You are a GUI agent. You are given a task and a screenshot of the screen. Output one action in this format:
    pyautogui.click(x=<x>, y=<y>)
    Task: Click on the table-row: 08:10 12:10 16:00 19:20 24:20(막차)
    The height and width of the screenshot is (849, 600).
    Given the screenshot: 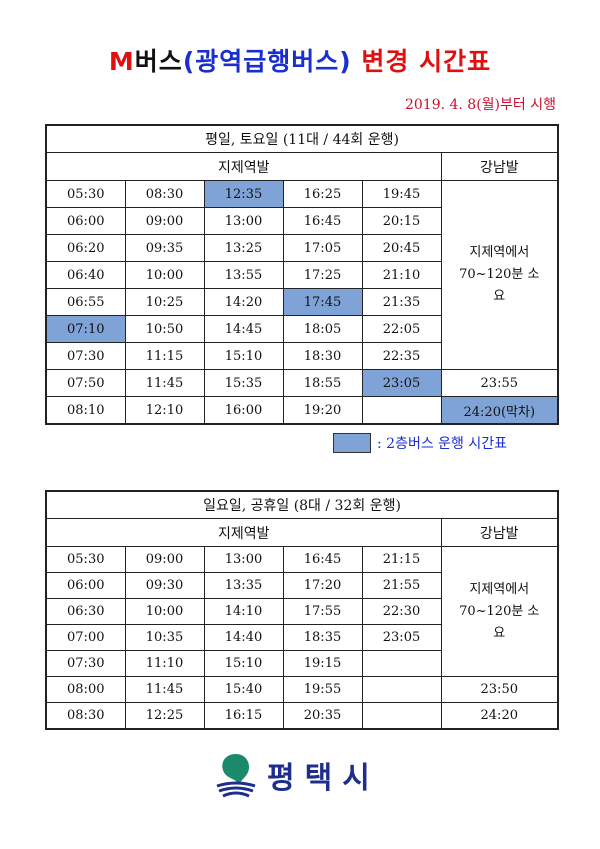 What is the action you would take?
    pyautogui.click(x=302, y=410)
    